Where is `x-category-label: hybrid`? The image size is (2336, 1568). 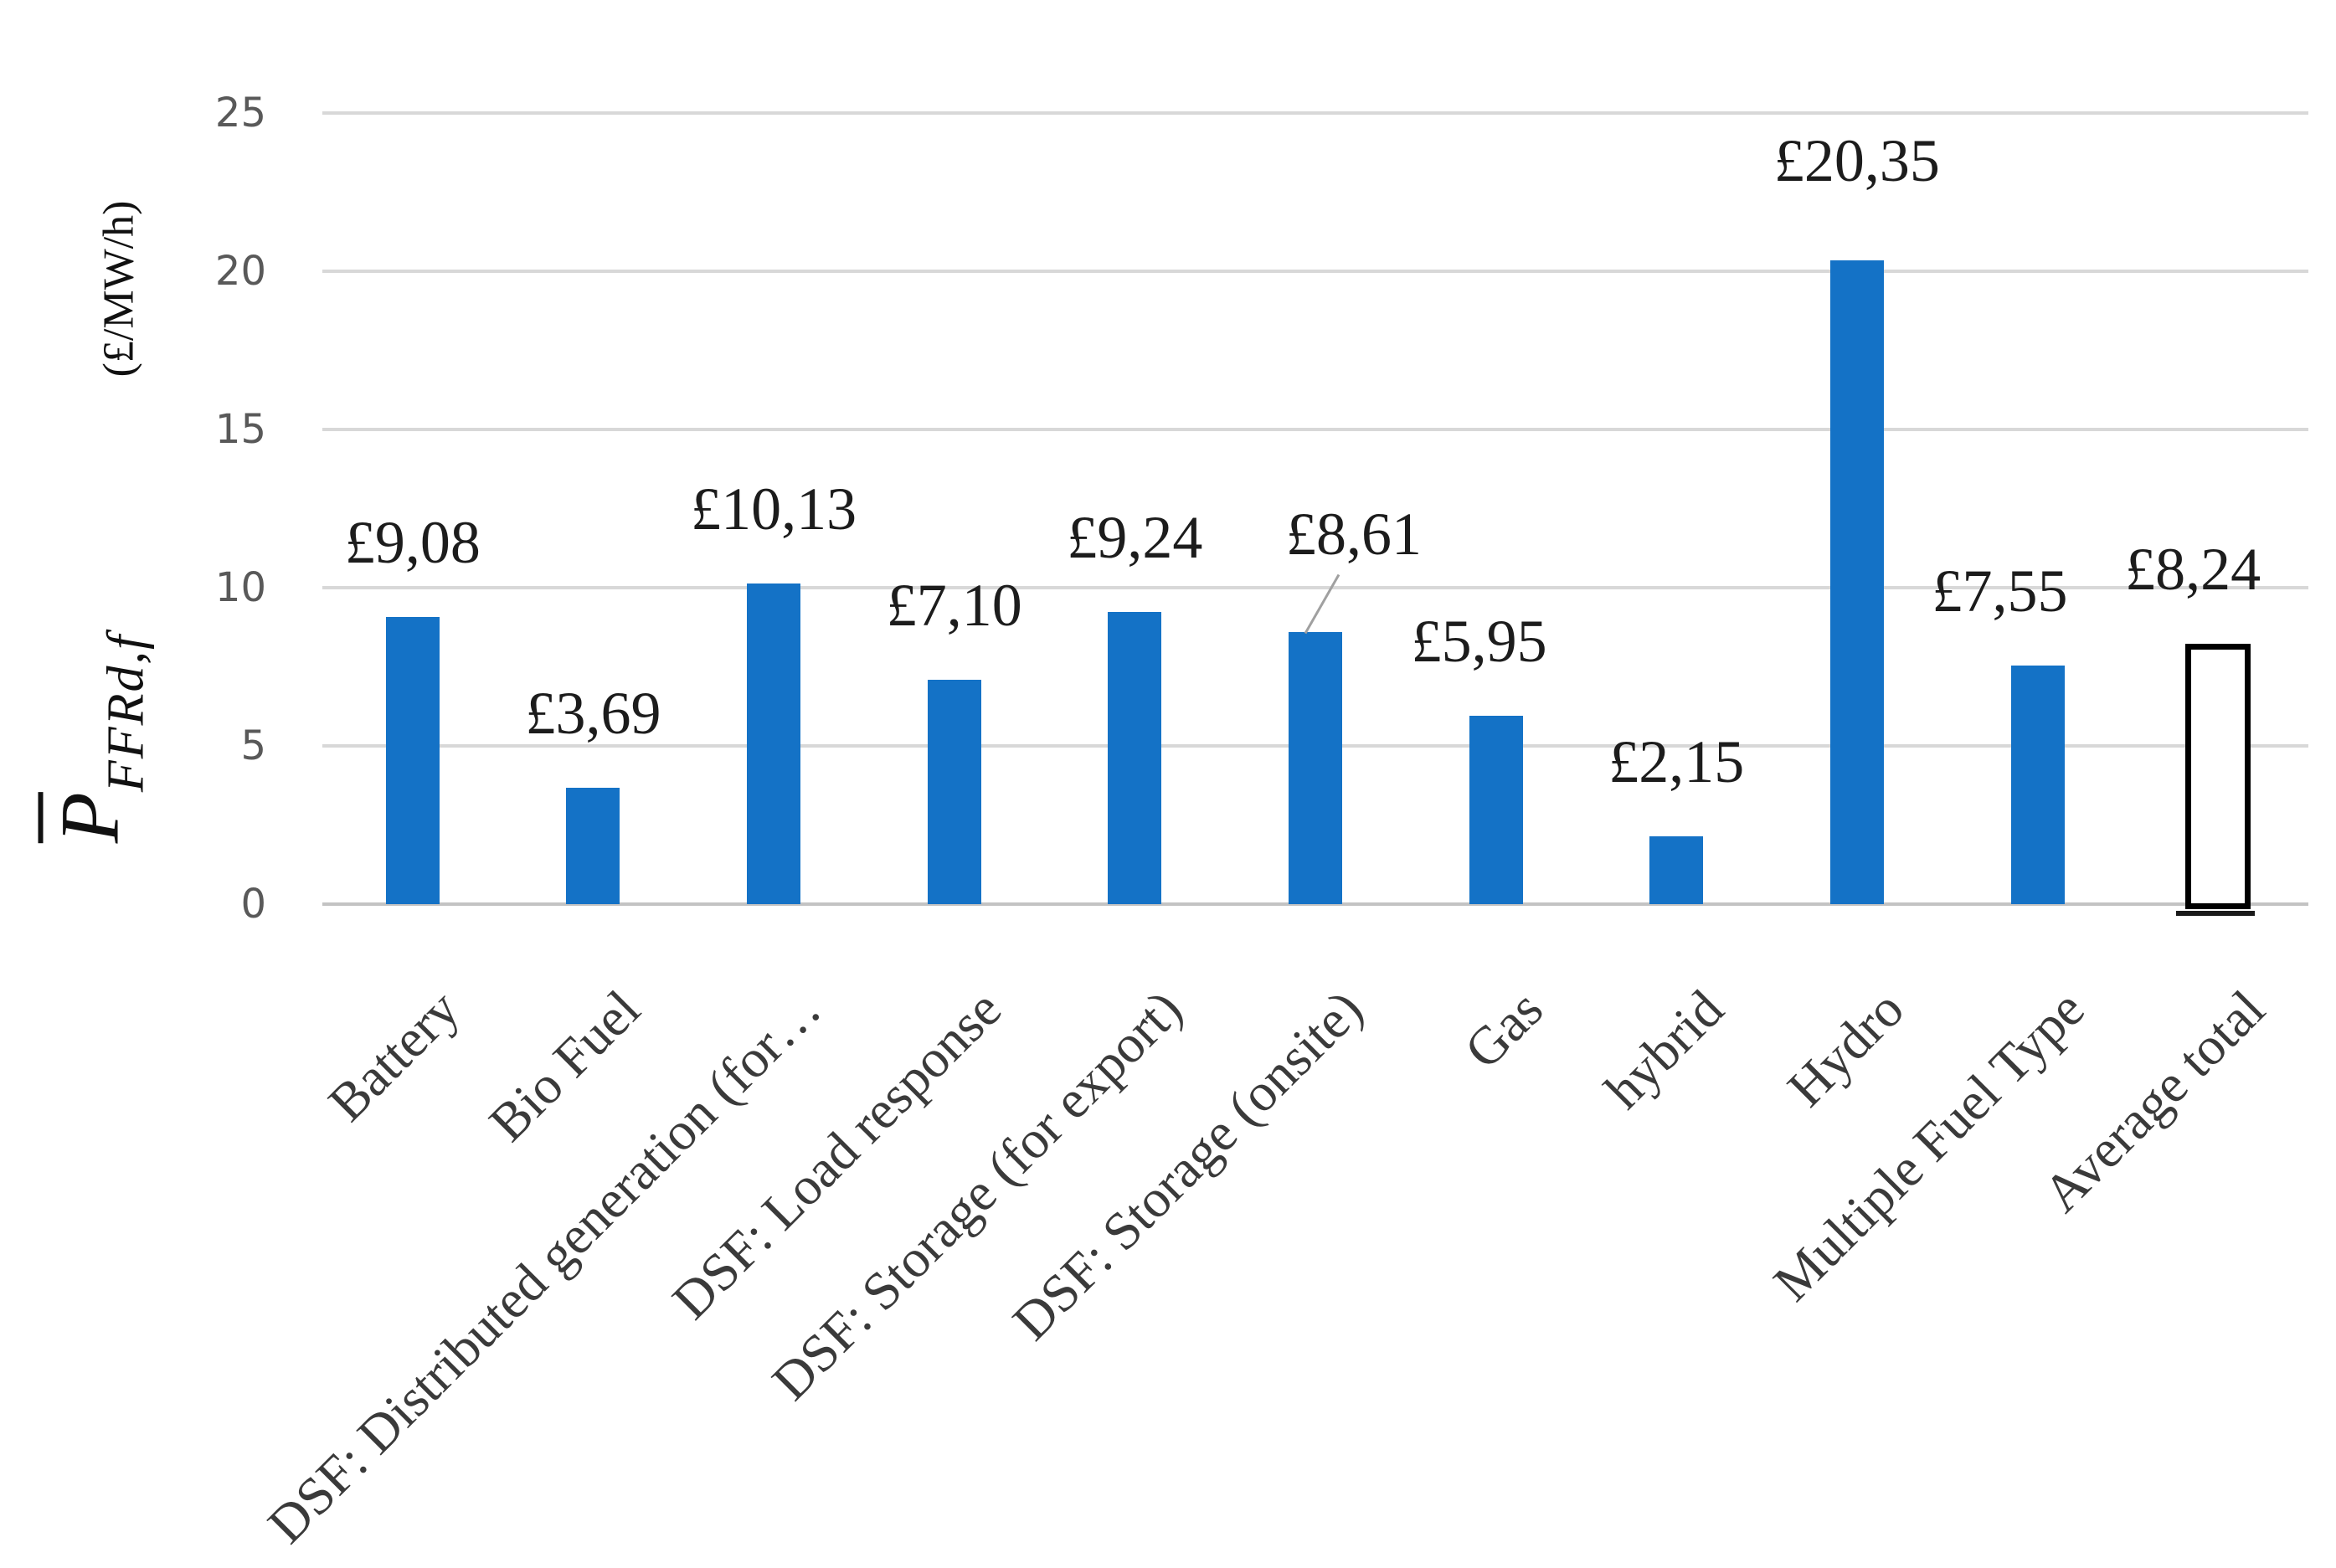
x-category-label: hybrid is located at coordinates (1664, 1049).